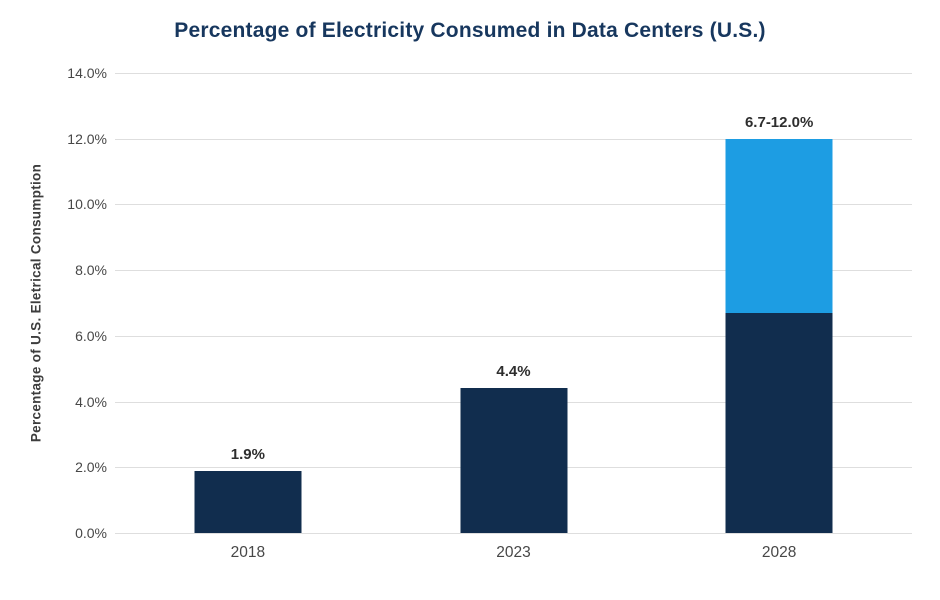 This screenshot has width=940, height=600. Describe the element at coordinates (513, 552) in the screenshot. I see `x-tick-label: 2023` at that location.